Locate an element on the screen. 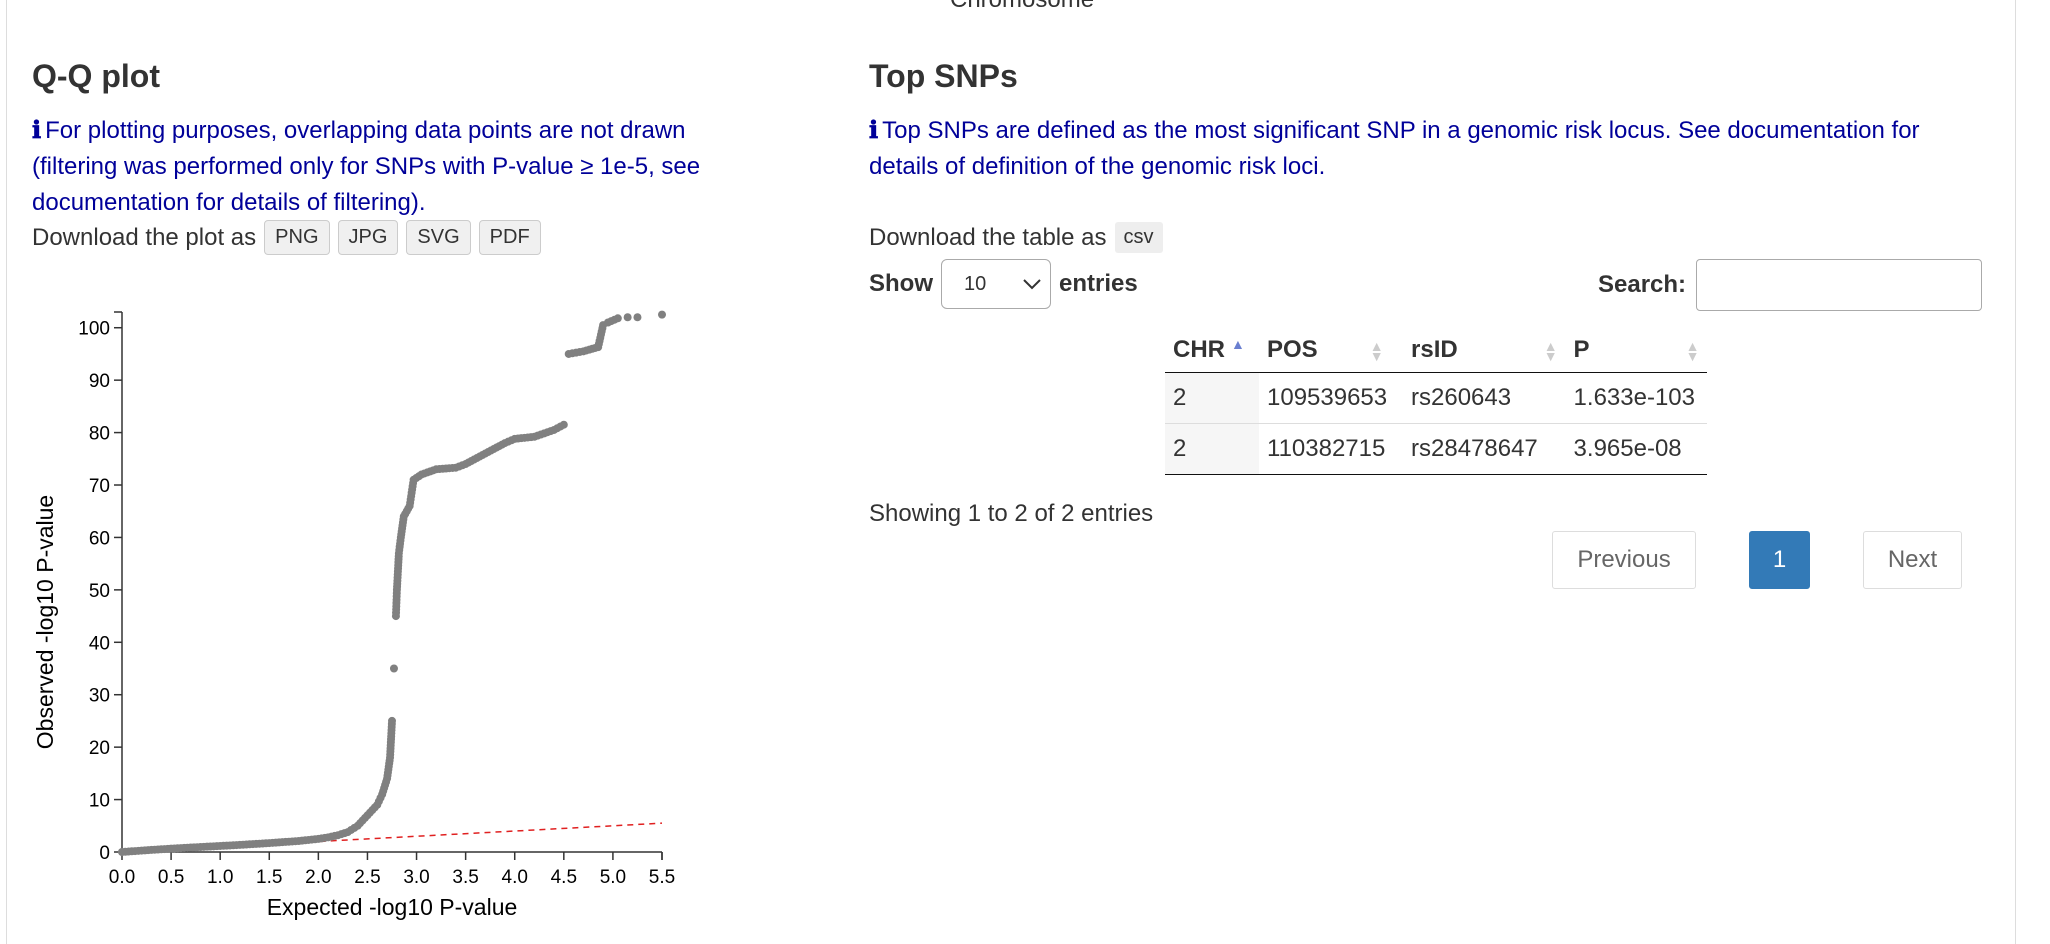 The image size is (2050, 944). qq-info-line3: documentation for details of filtering). is located at coordinates (229, 202).